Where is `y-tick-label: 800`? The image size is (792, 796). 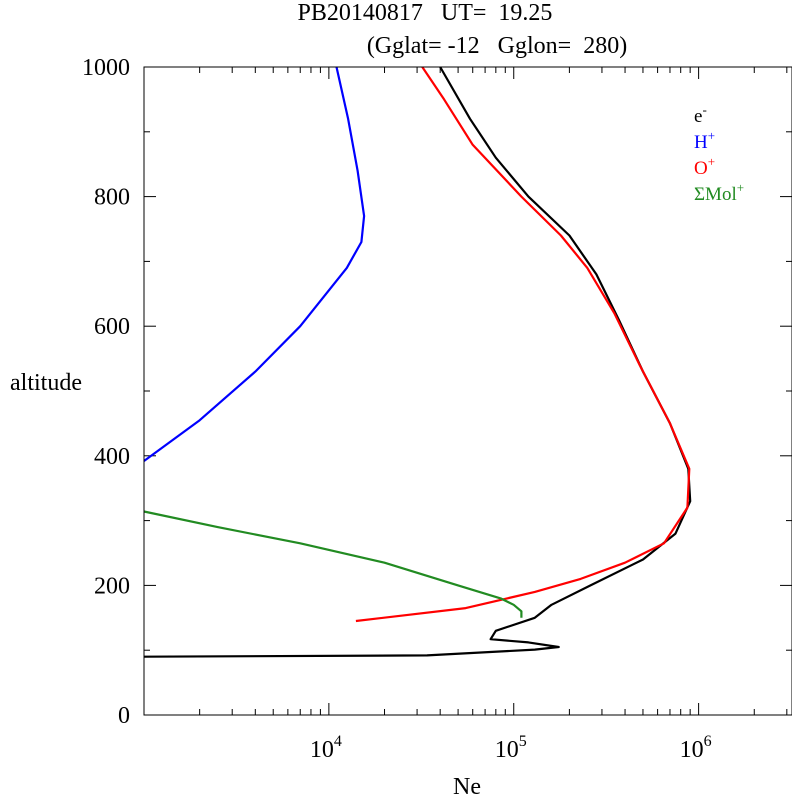 y-tick-label: 800 is located at coordinates (112, 198).